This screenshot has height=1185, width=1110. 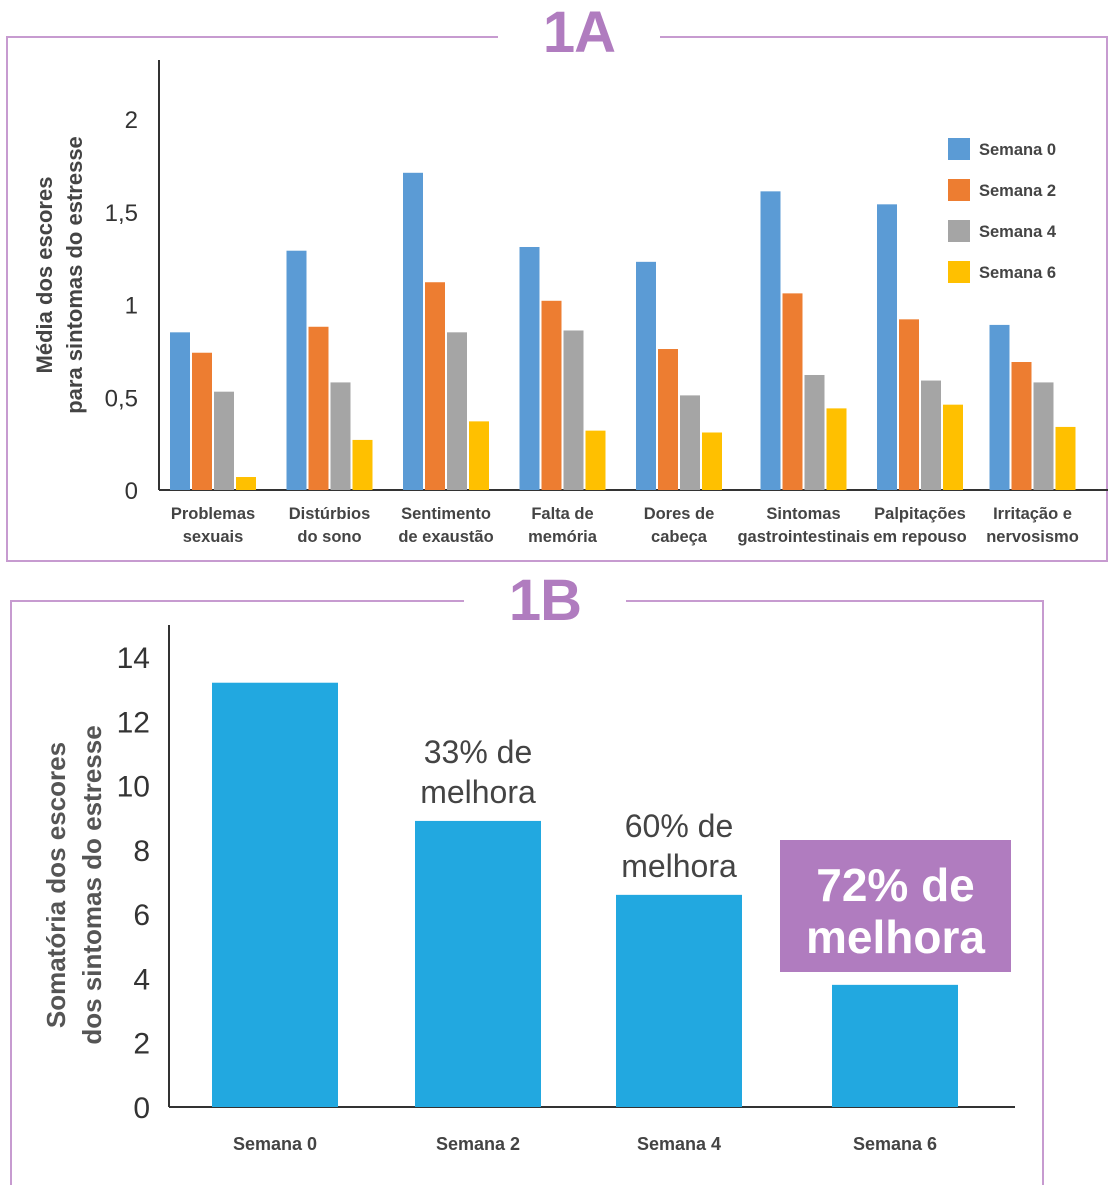 I want to click on category-label-1a: de exaustão, so click(x=445, y=537).